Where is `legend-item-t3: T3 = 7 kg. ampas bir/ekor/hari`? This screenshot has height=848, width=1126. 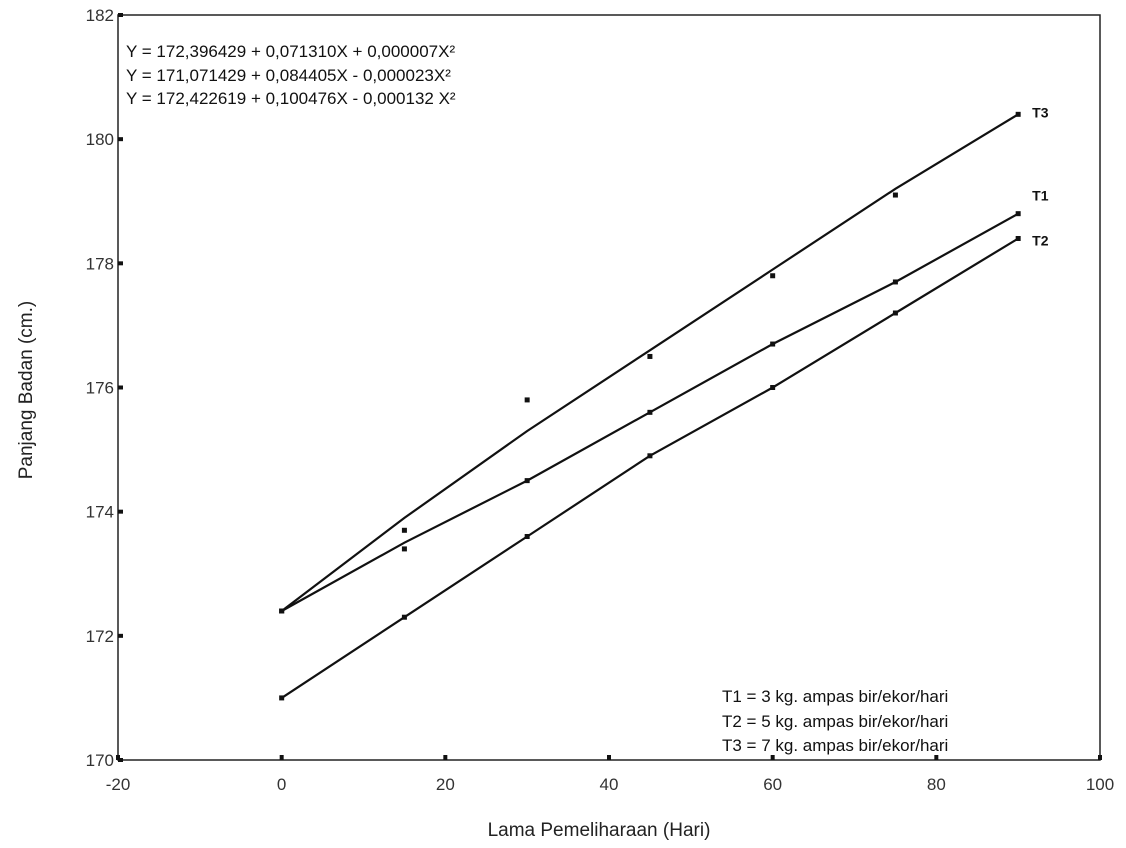 legend-item-t3: T3 = 7 kg. ampas bir/ekor/hari is located at coordinates (835, 745).